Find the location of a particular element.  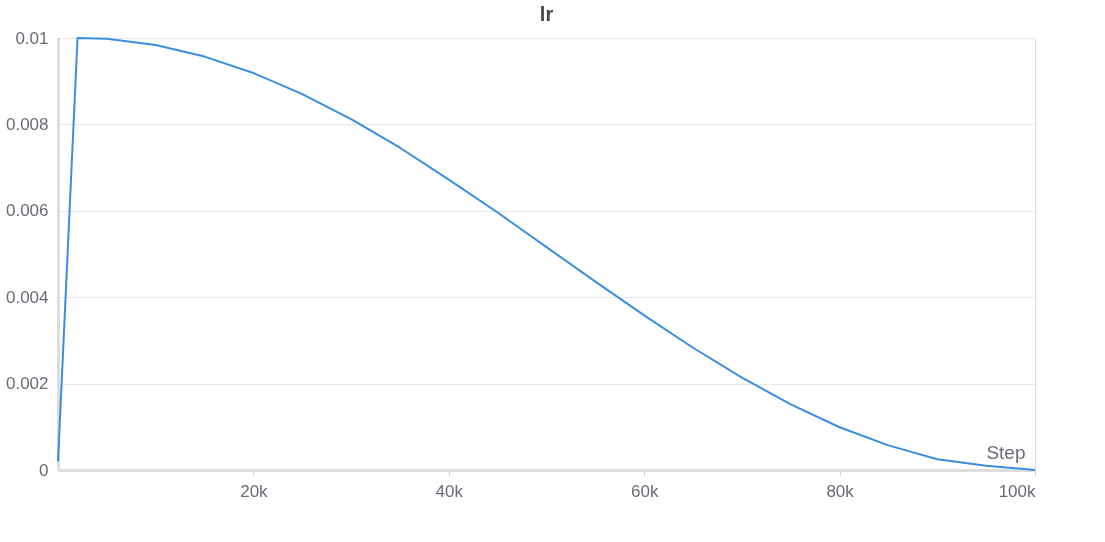

y-tick-label: 0.008 is located at coordinates (27, 124).